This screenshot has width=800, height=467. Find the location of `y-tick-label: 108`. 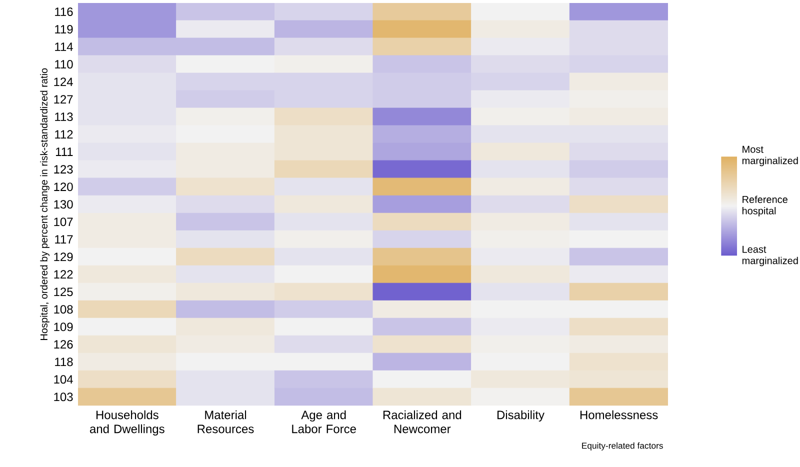

y-tick-label: 108 is located at coordinates (63, 309).